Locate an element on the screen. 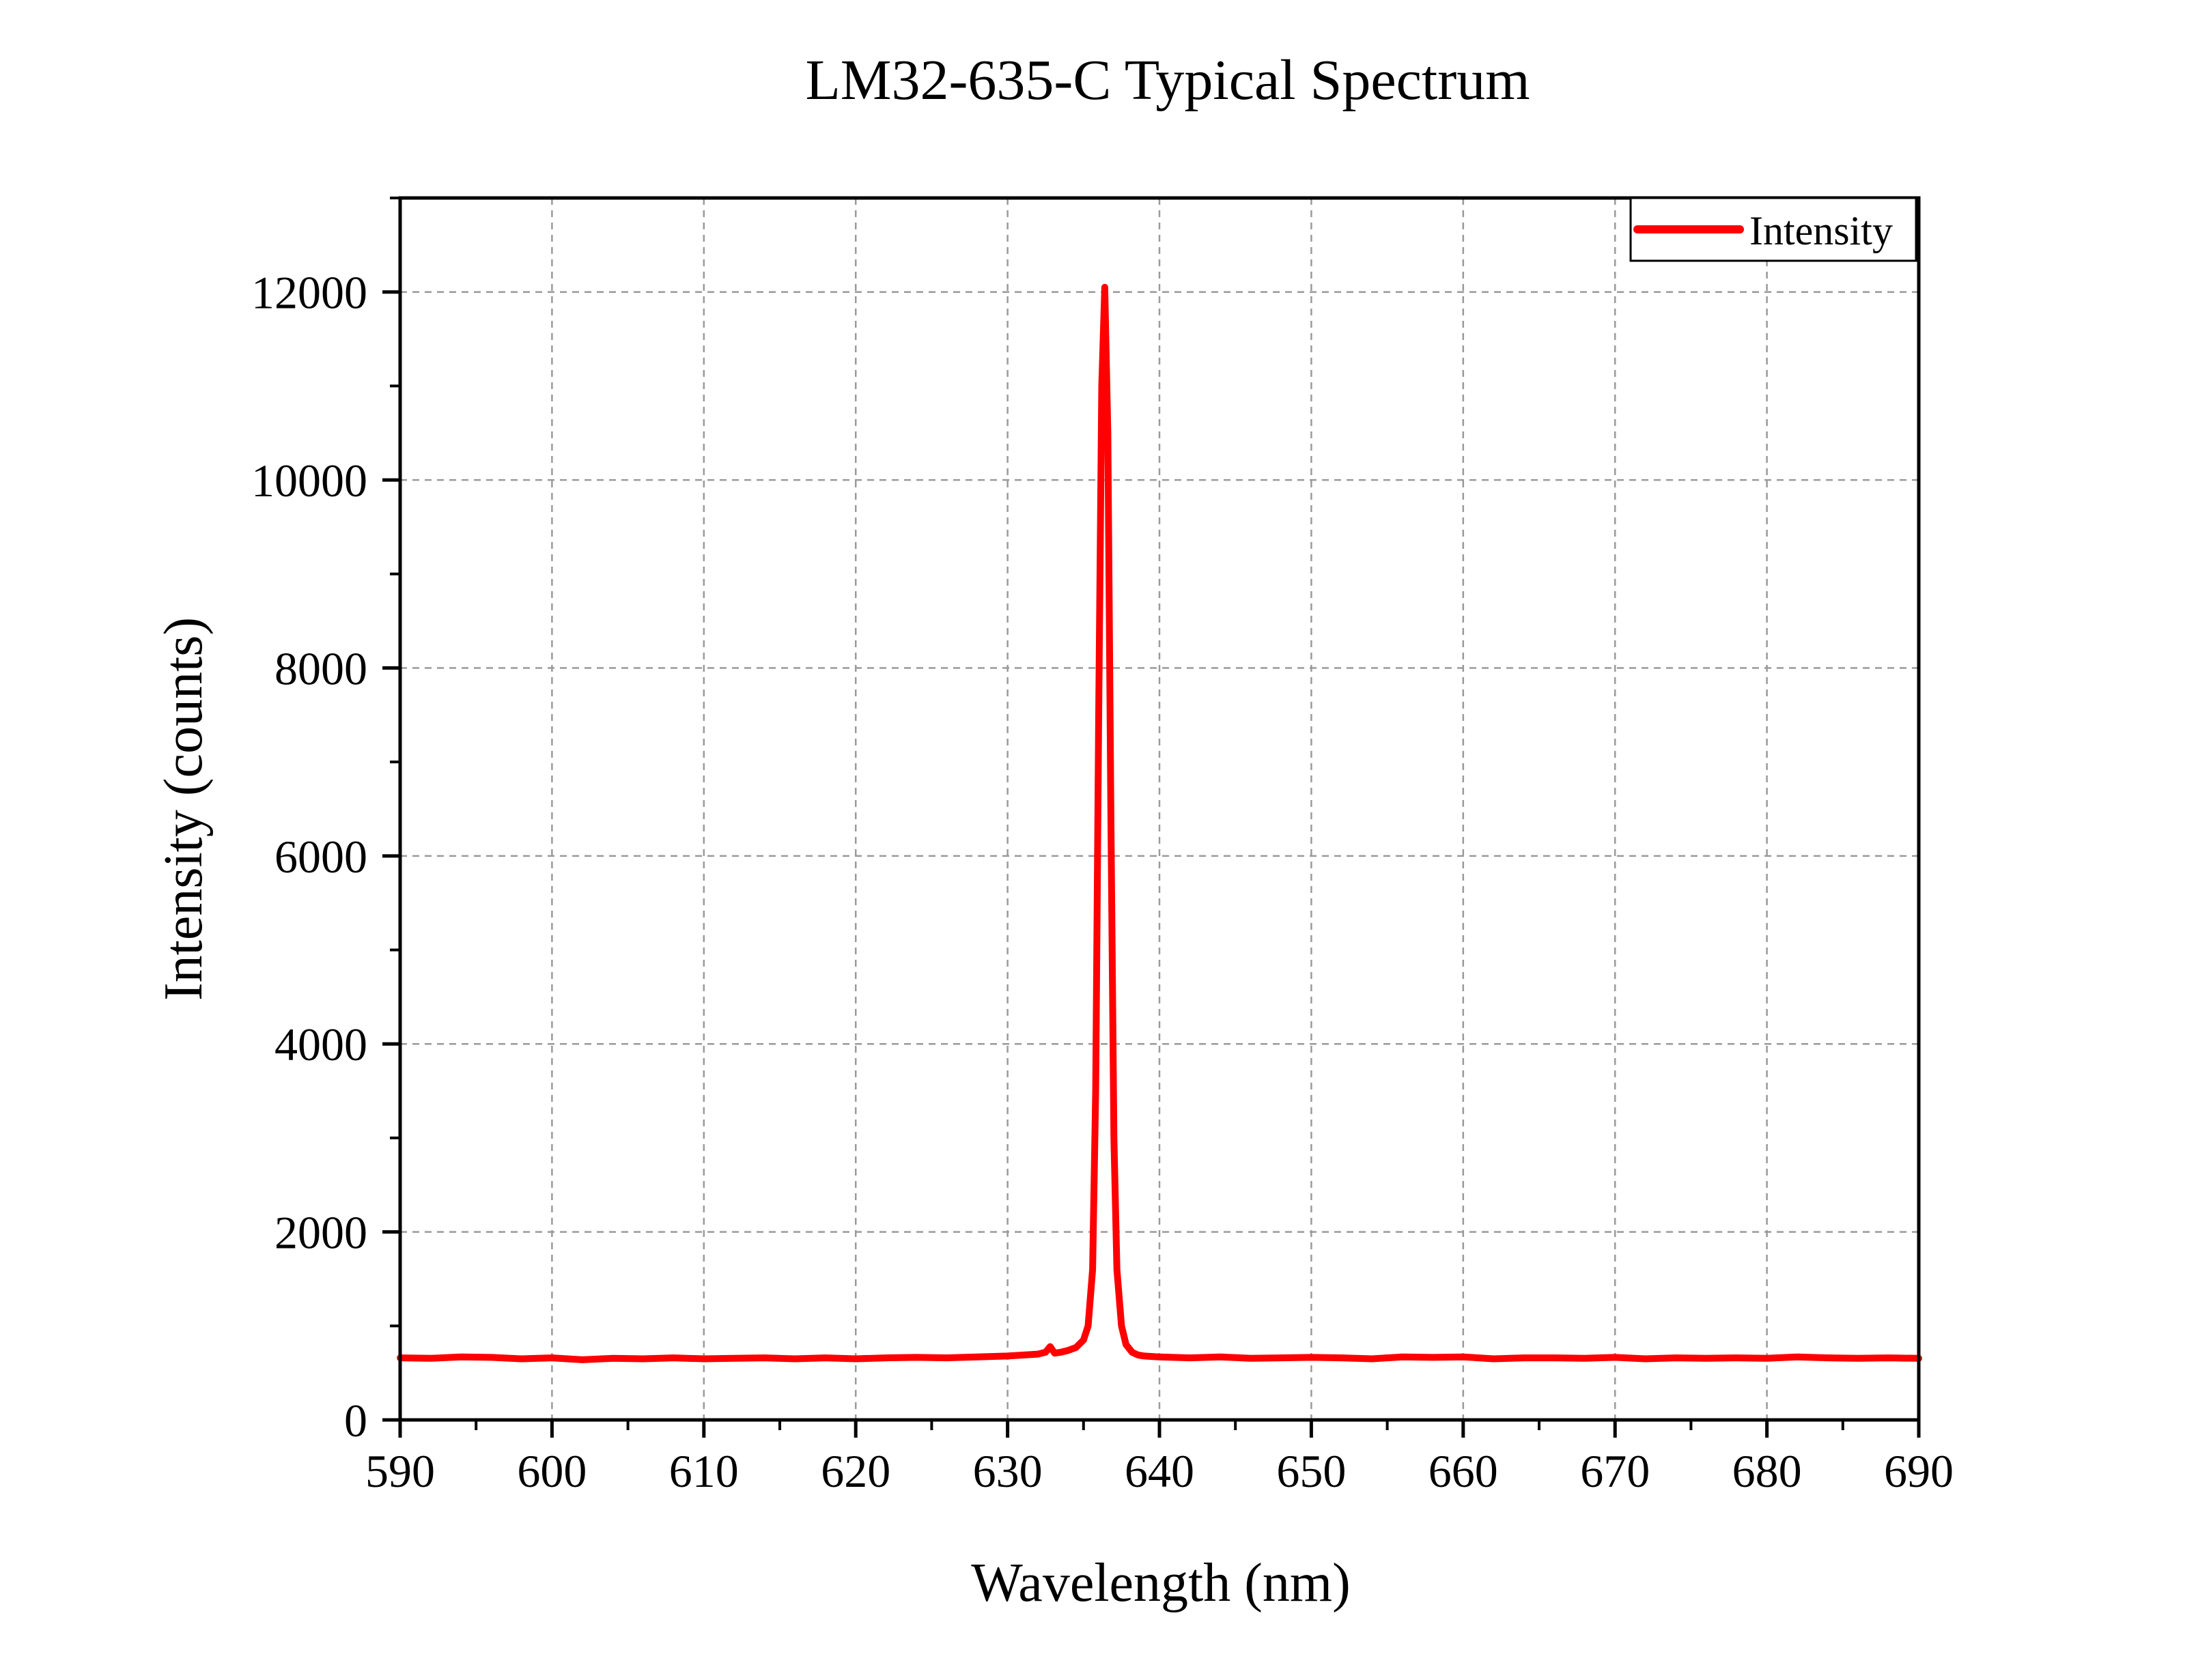  y-tick-label: 8000 is located at coordinates (321, 668).